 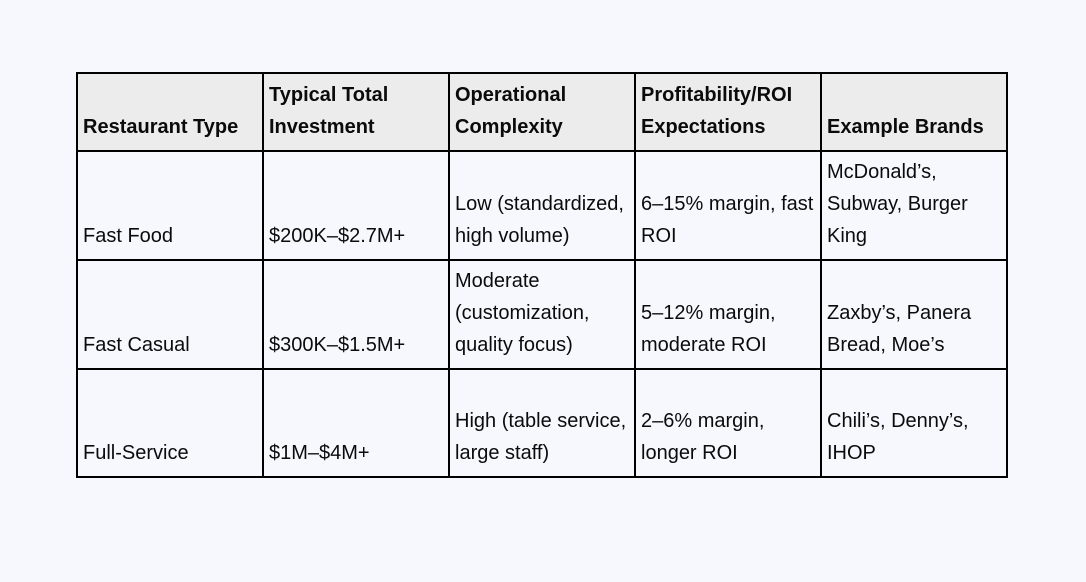 I want to click on cell-restaurant-type: Fast Casual, so click(x=170, y=314).